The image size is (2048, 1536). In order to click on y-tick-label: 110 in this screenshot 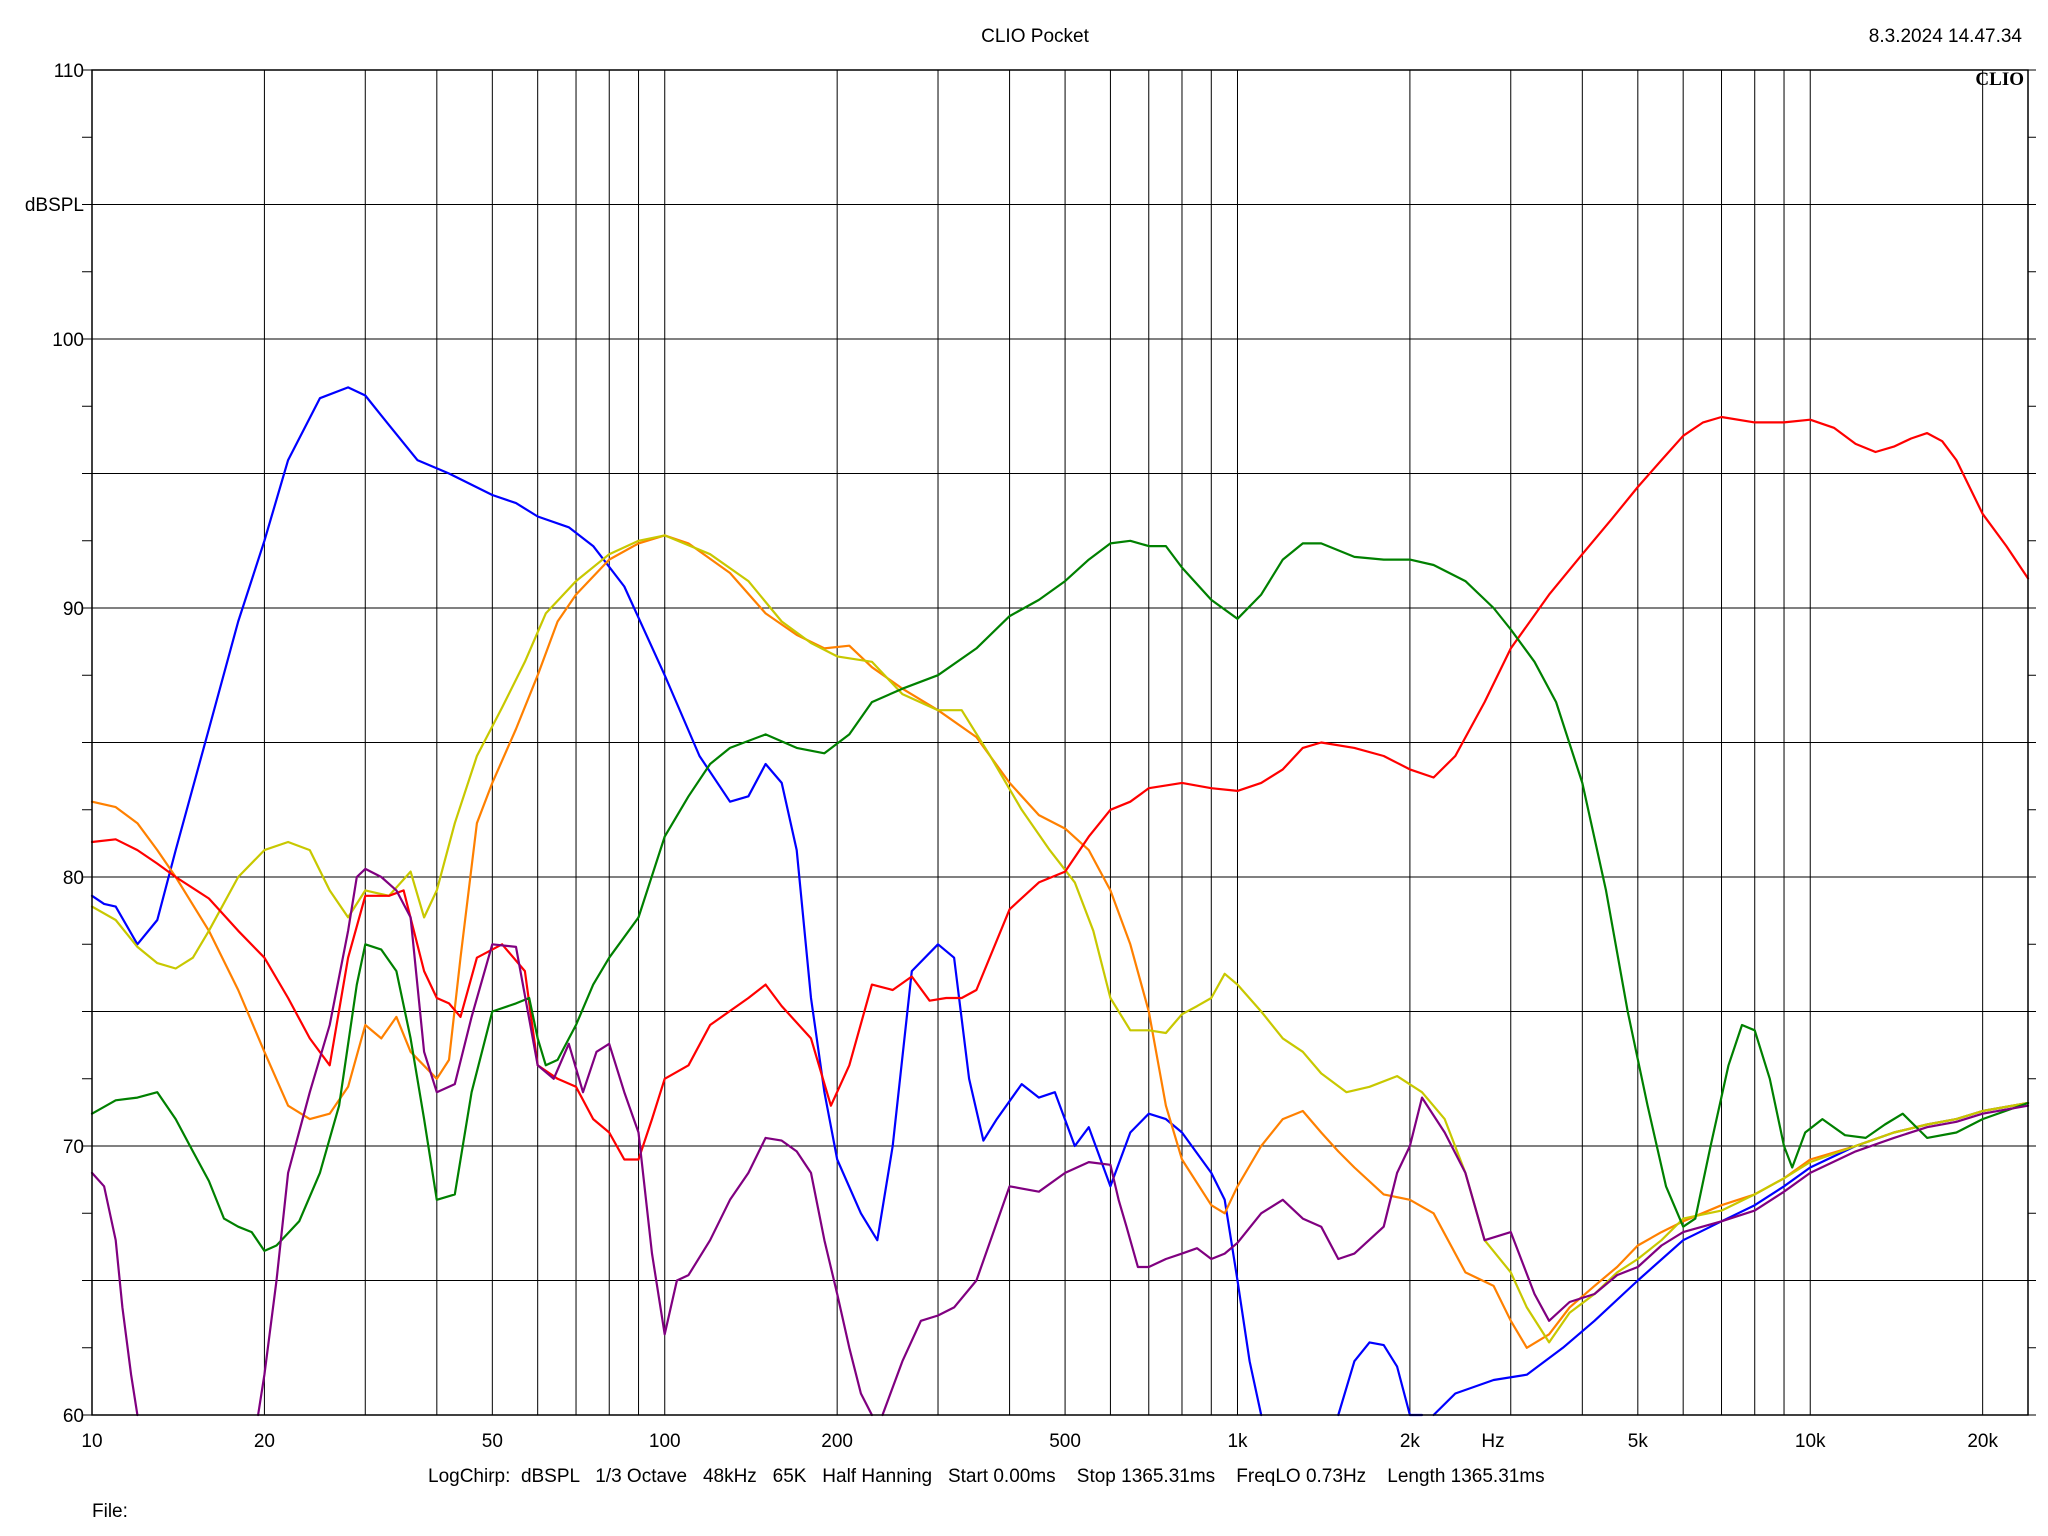, I will do `click(69, 71)`.